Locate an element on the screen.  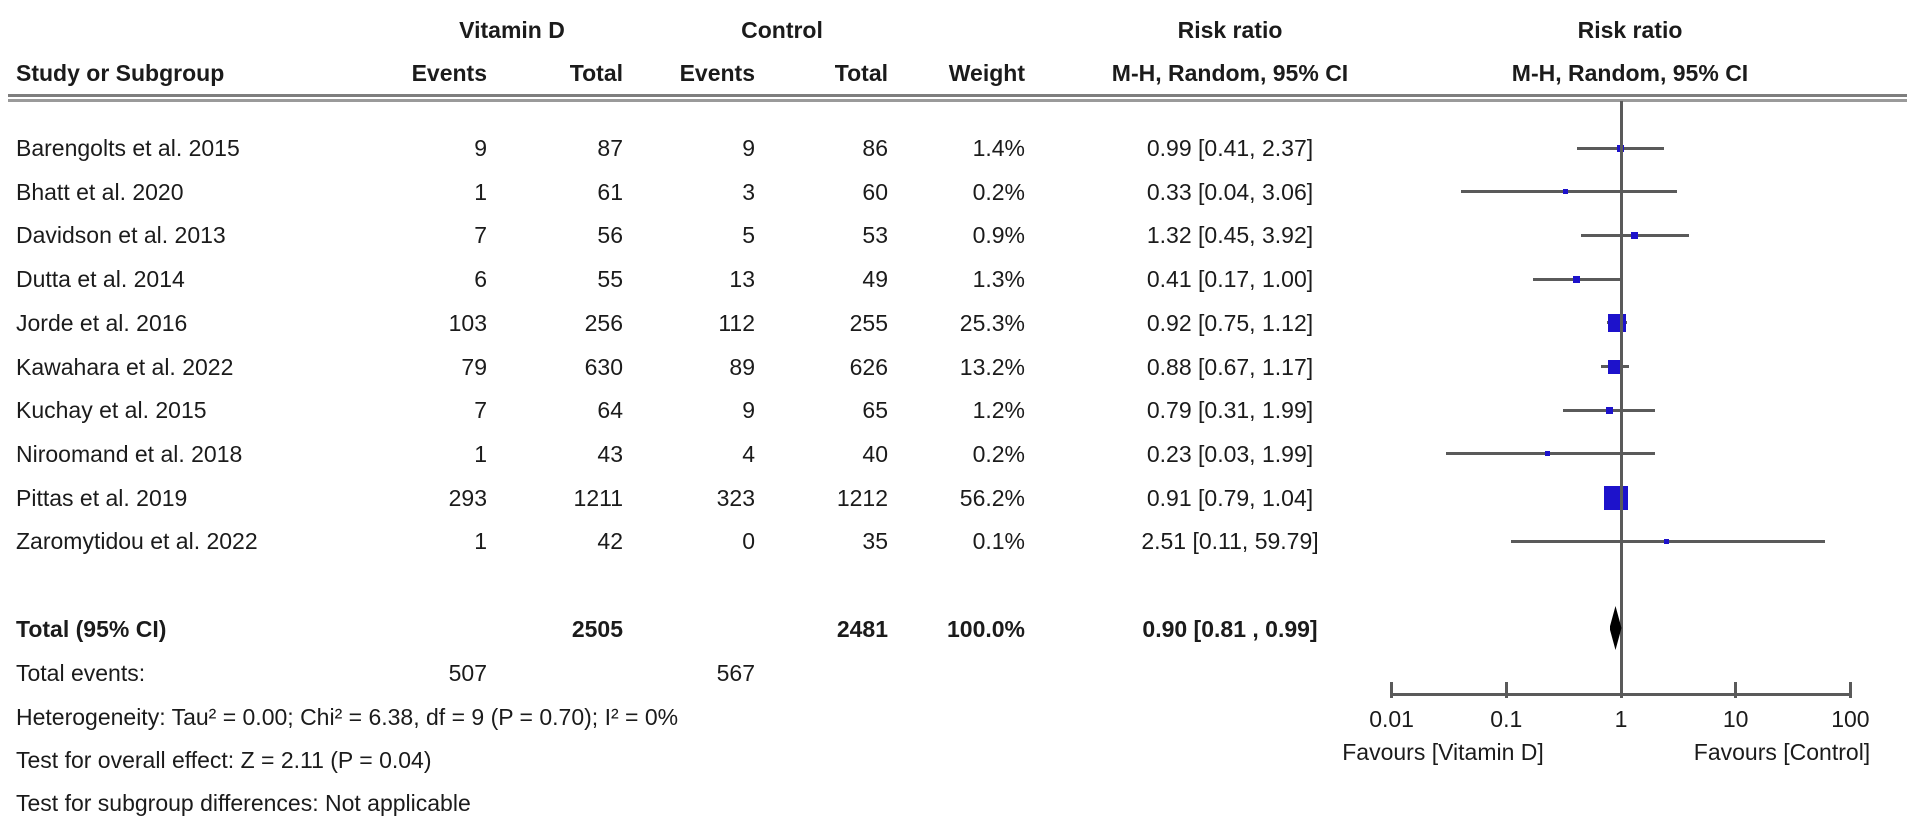
rr-ci-text: 0.88 [0.67, 1.17] is located at coordinates (1230, 367).